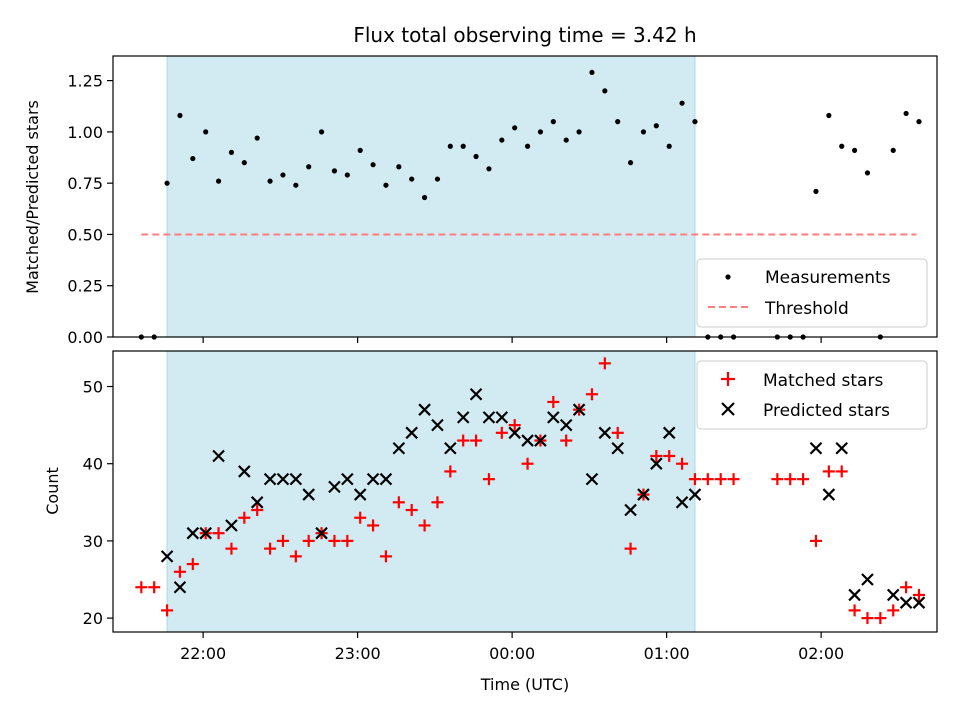  I want to click on legend-measurements-label: Measurements, so click(828, 278).